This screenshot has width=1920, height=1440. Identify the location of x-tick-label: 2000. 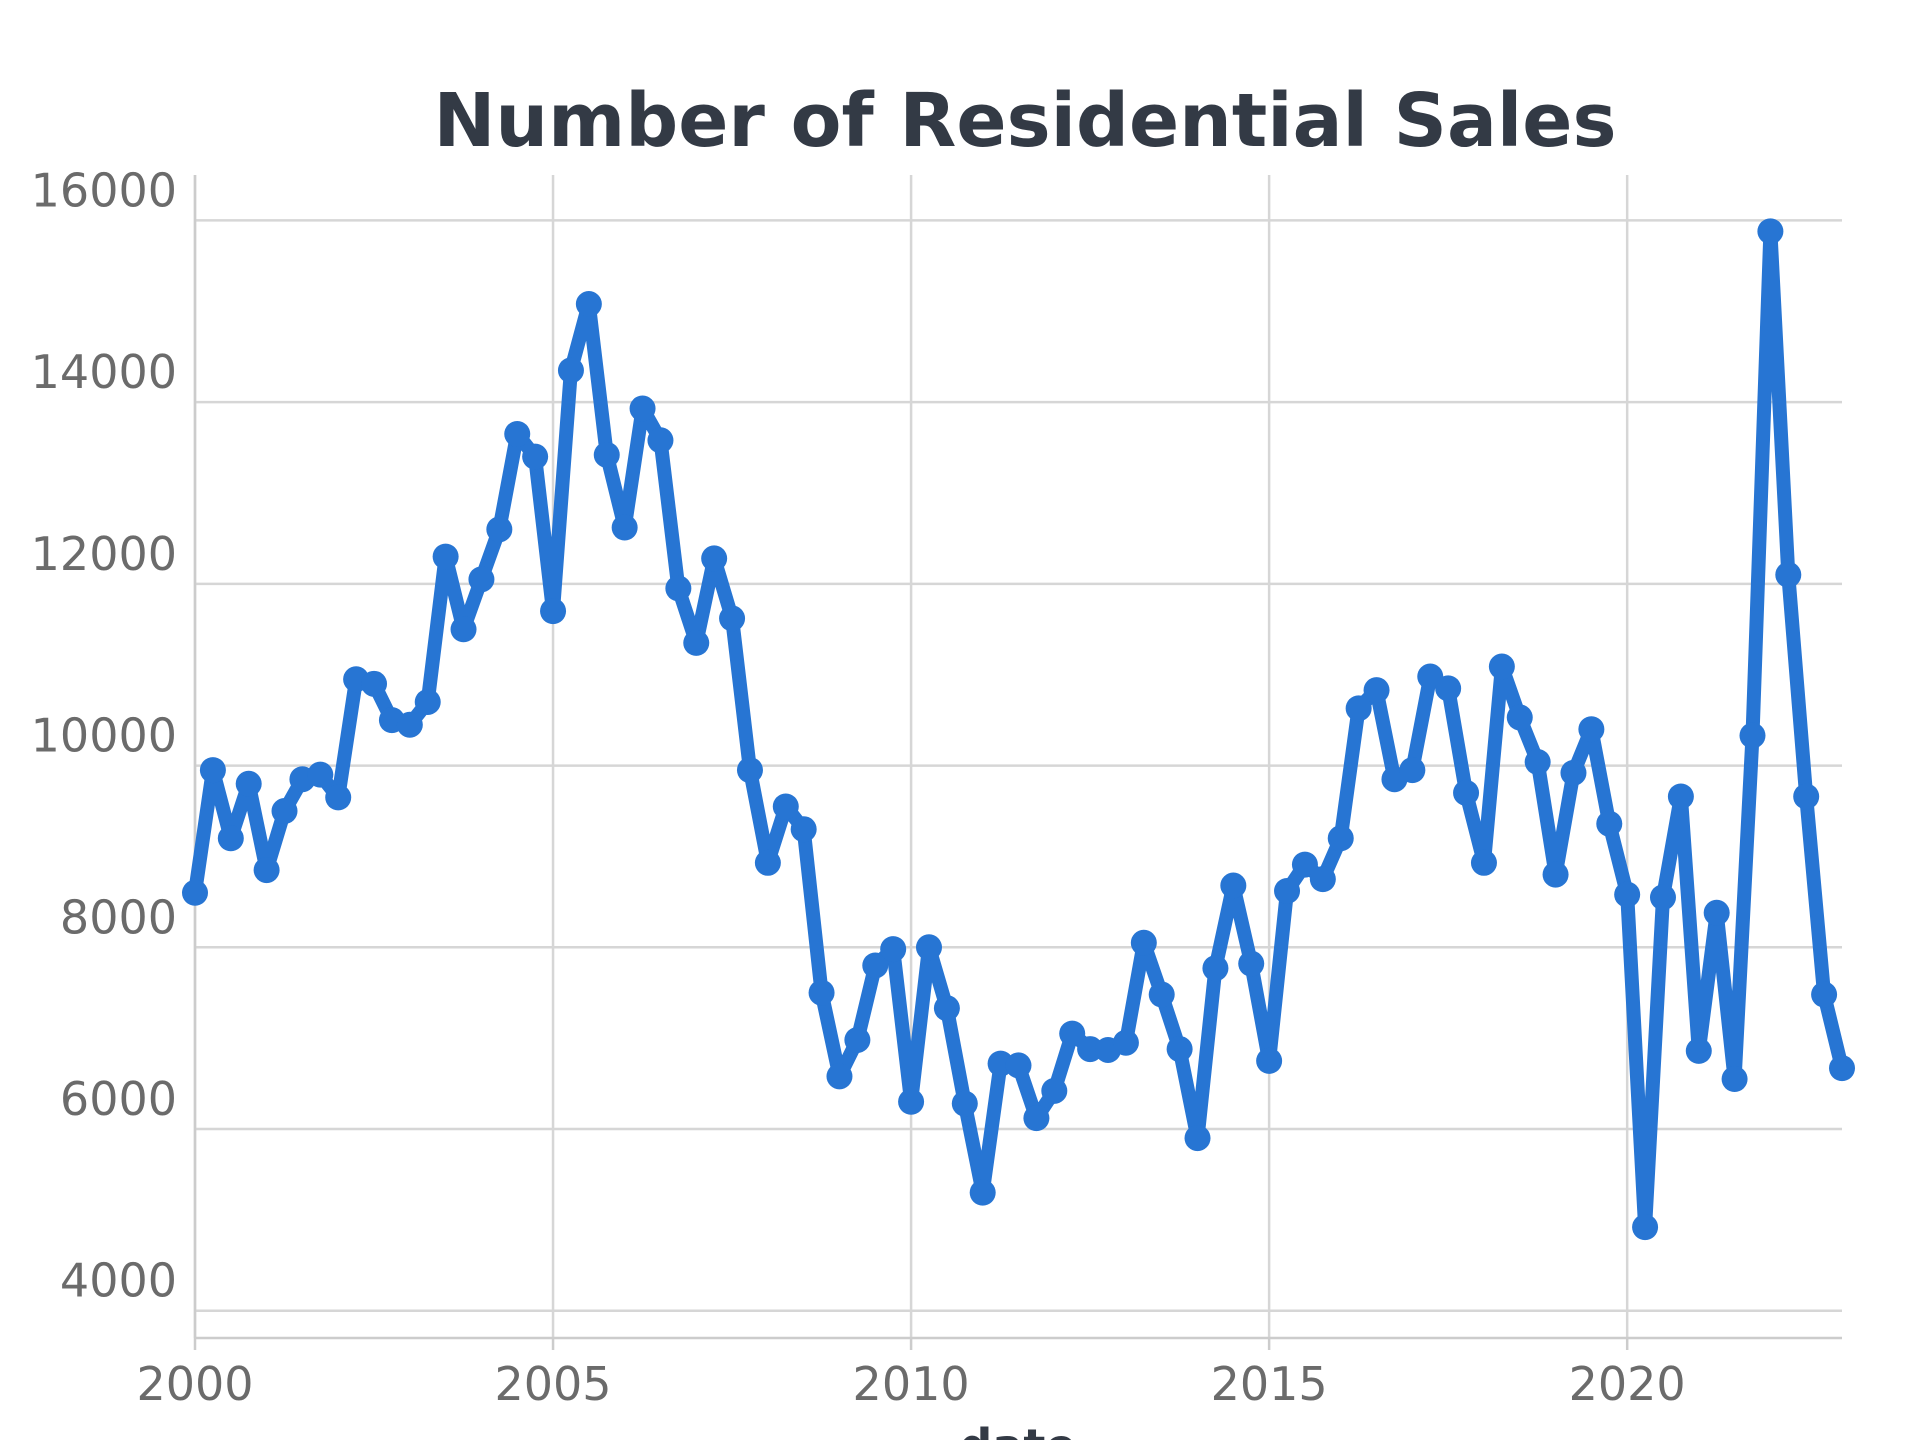
(194, 1384).